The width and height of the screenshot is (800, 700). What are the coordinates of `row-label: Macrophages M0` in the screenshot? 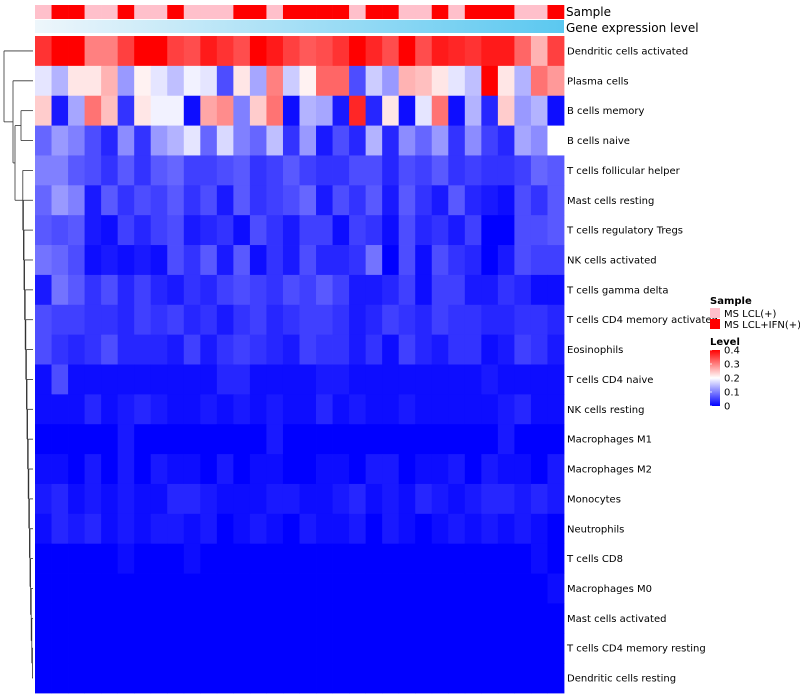 It's located at (609, 589).